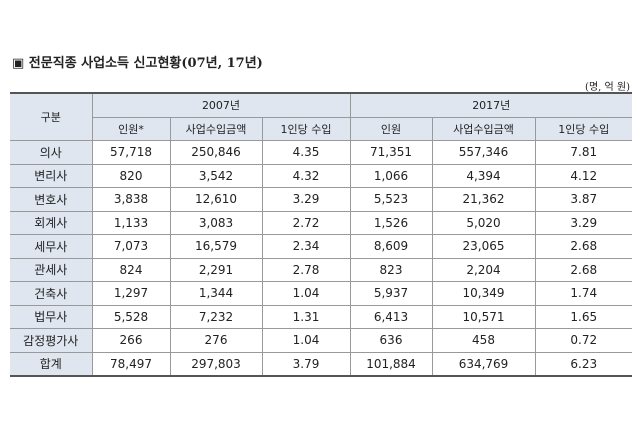 The width and height of the screenshot is (640, 427). What do you see at coordinates (216, 199) in the screenshot?
I see `table-cell: 12,610` at bounding box center [216, 199].